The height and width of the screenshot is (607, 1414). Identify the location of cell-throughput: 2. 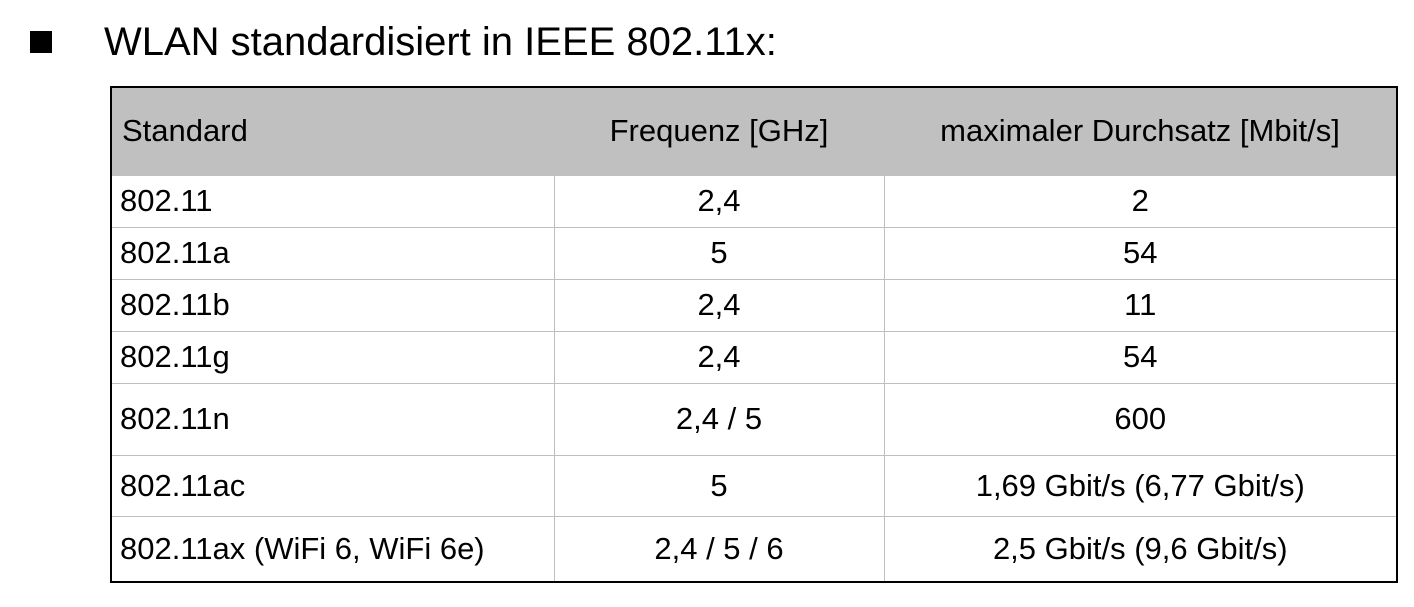
(1140, 201).